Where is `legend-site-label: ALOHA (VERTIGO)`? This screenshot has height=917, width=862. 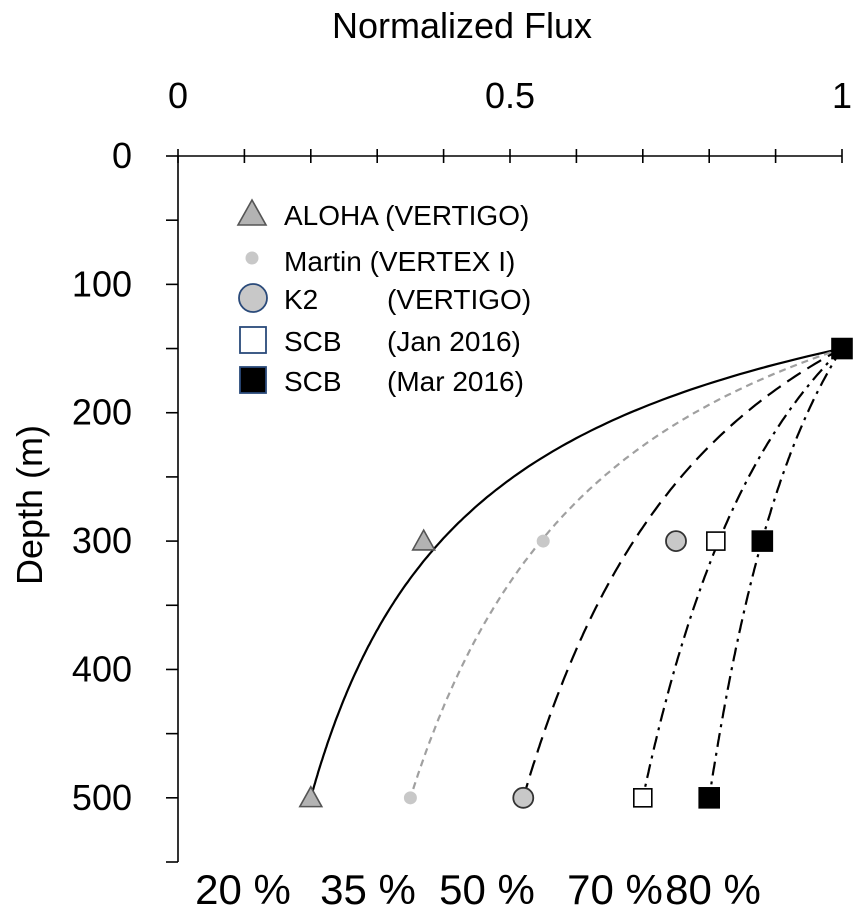 legend-site-label: ALOHA (VERTIGO) is located at coordinates (406, 215).